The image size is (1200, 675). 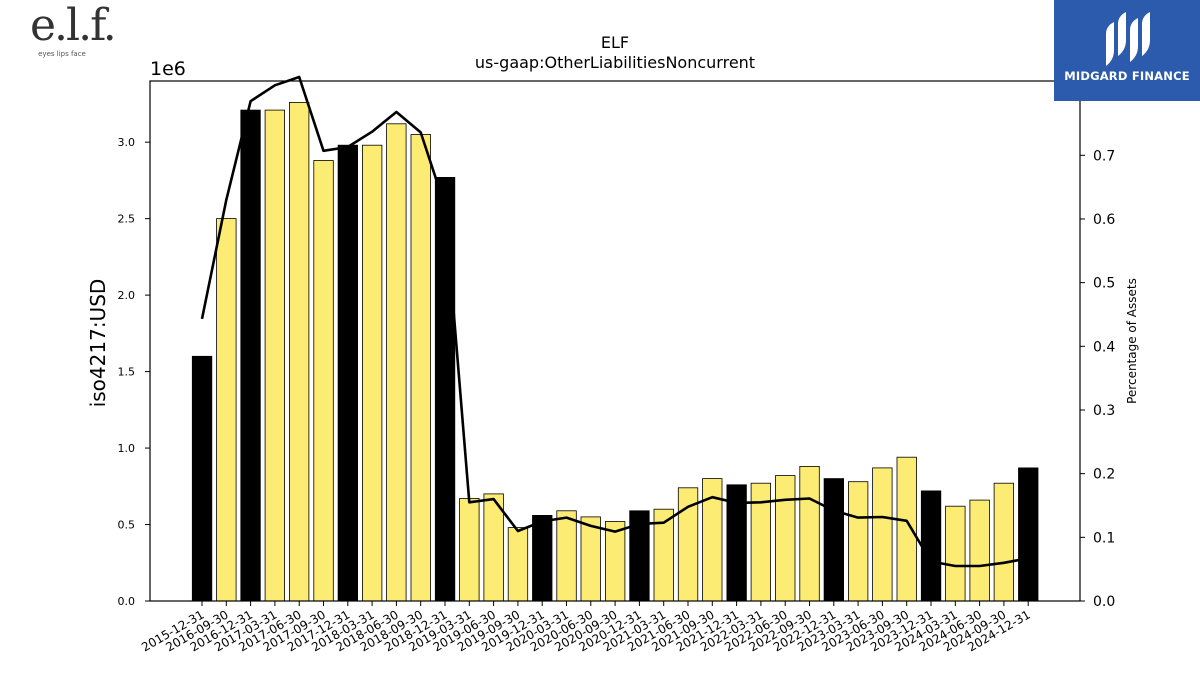 I want to click on chart-subtitle: us-gaap:OtherLiabilitiesNoncurrent, so click(x=615, y=62).